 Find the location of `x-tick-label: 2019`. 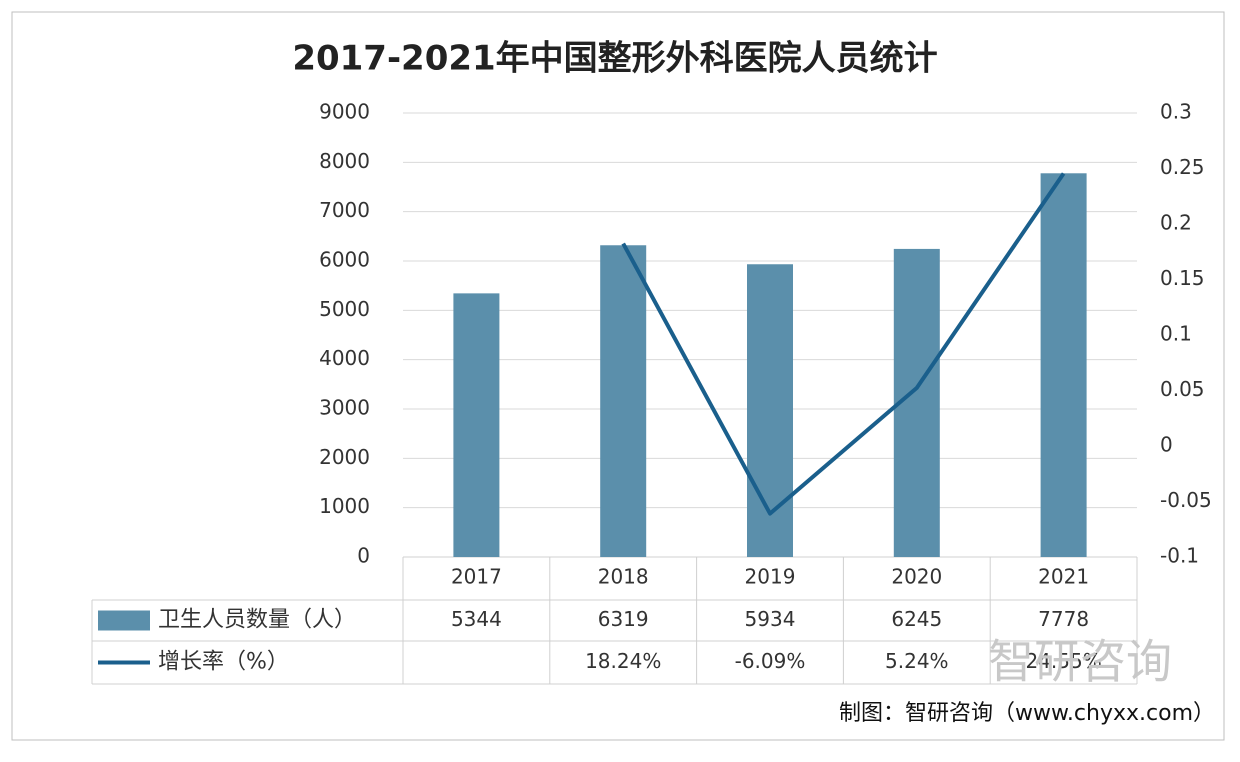

x-tick-label: 2019 is located at coordinates (770, 577).